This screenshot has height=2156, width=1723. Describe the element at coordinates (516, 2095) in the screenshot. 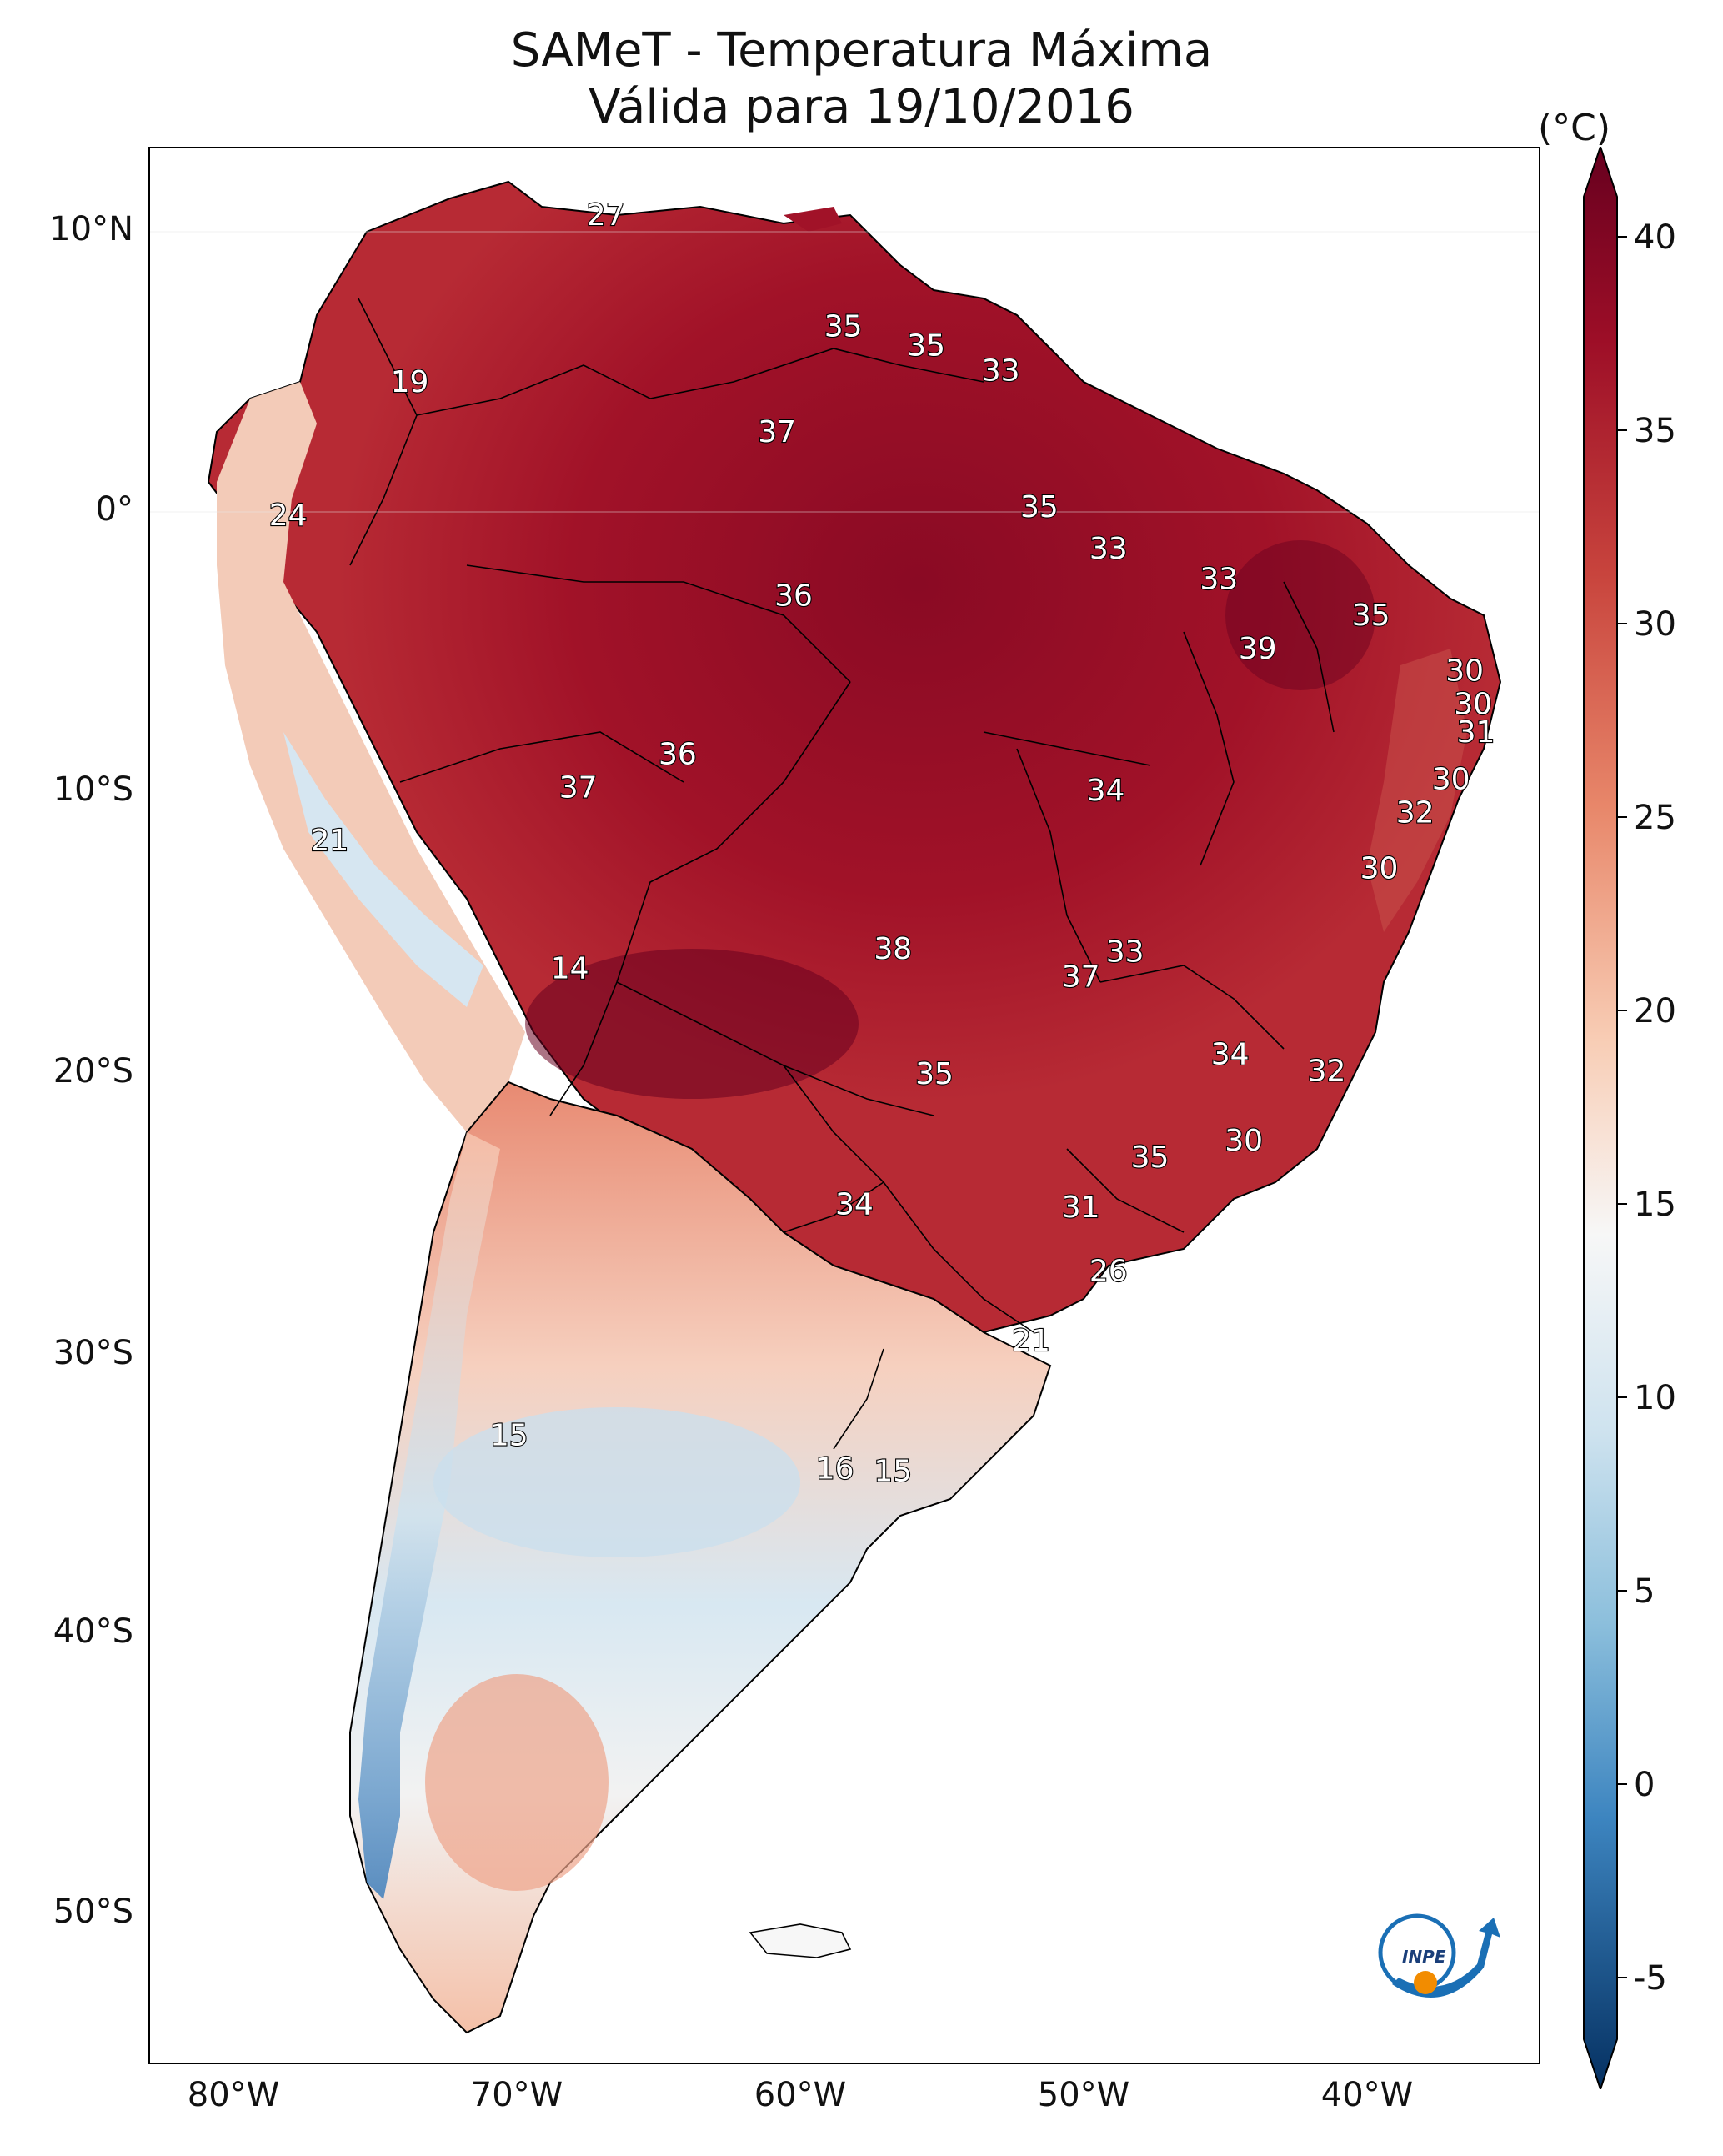

I see `lon-tick-70w: 70°W` at that location.